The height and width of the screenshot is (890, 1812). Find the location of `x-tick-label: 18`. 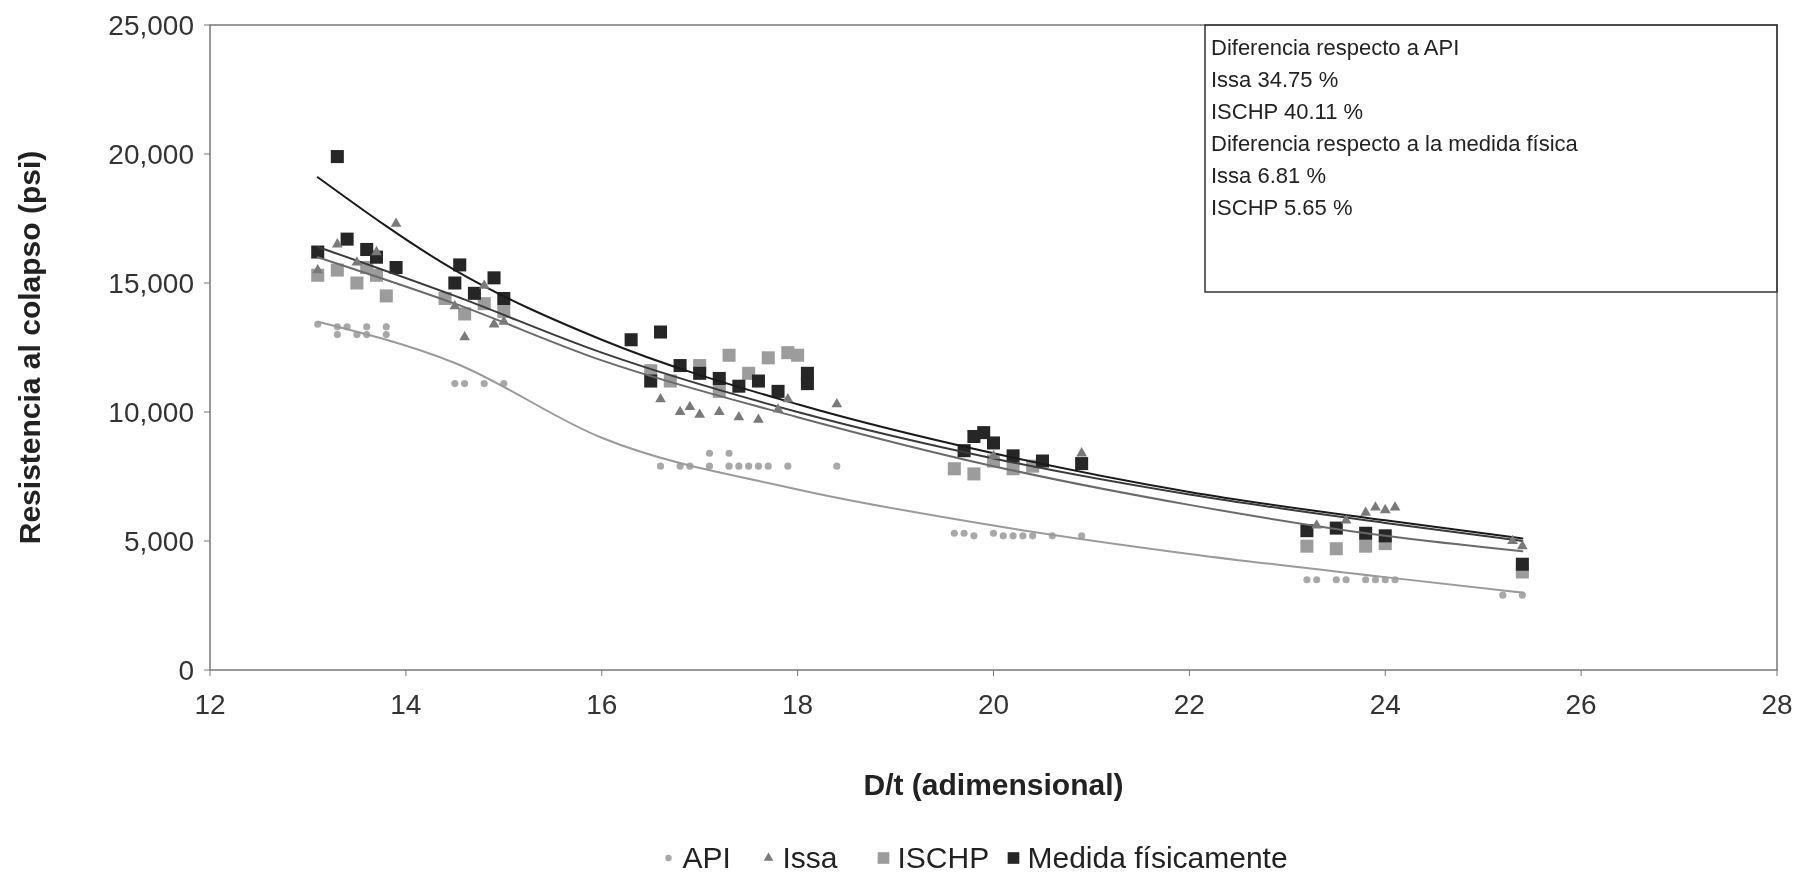

x-tick-label: 18 is located at coordinates (798, 704).